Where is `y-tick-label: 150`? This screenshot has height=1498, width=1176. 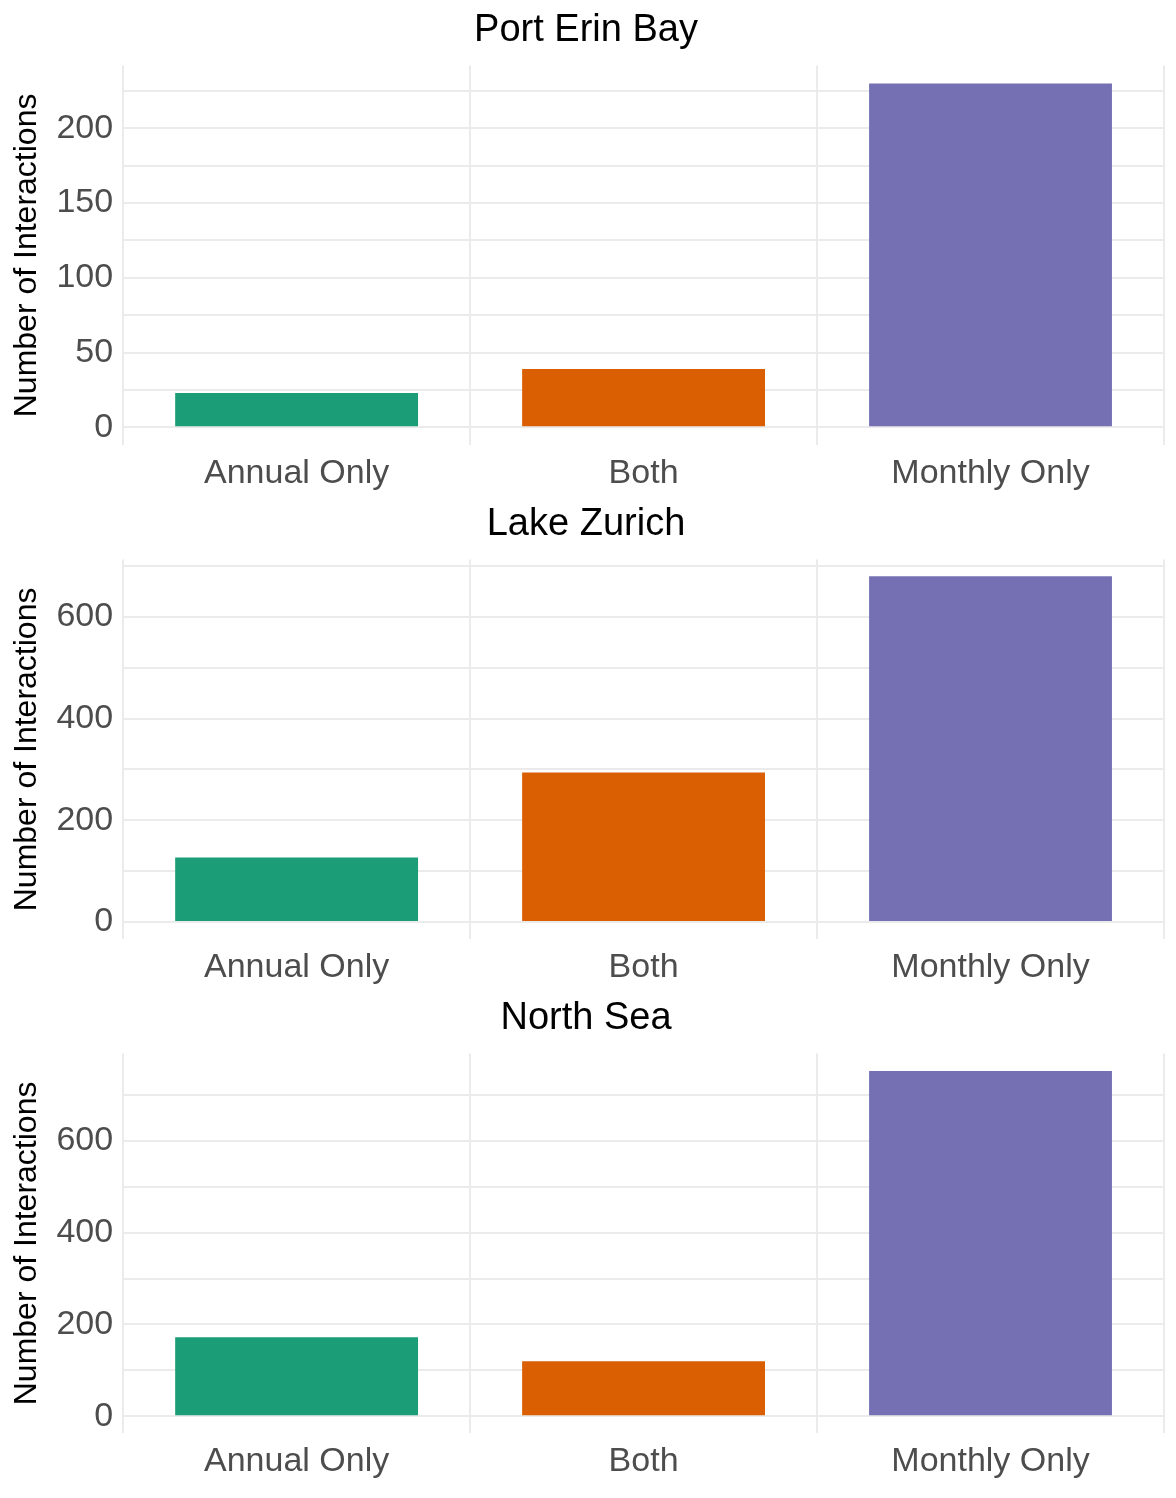 y-tick-label: 150 is located at coordinates (85, 200).